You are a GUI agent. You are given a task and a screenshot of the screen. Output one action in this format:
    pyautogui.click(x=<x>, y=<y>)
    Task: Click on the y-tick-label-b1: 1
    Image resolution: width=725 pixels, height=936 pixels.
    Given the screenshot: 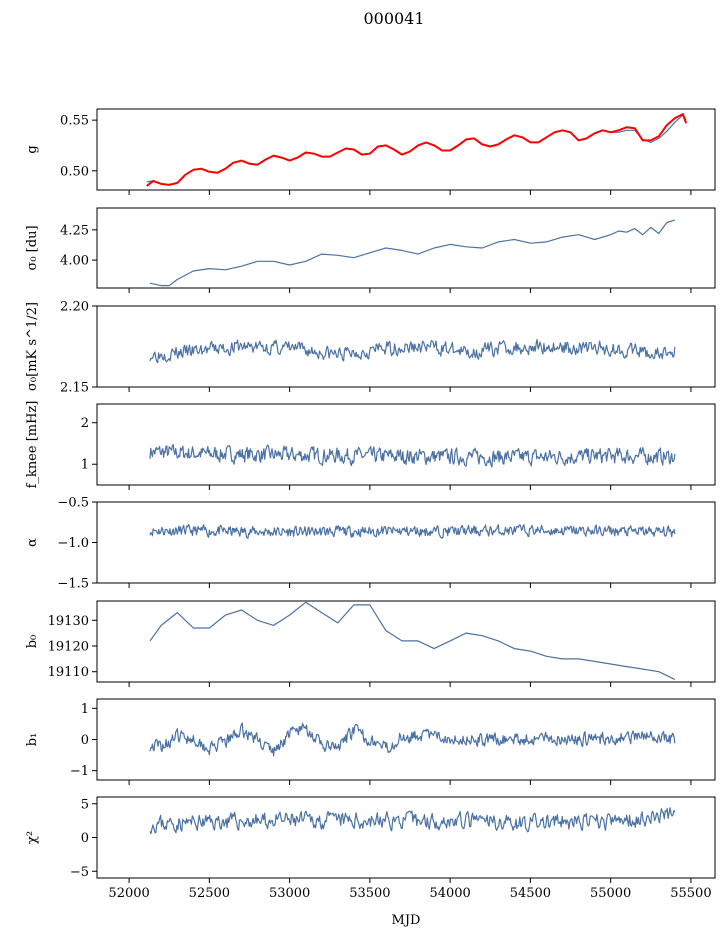 What is the action you would take?
    pyautogui.click(x=85, y=709)
    